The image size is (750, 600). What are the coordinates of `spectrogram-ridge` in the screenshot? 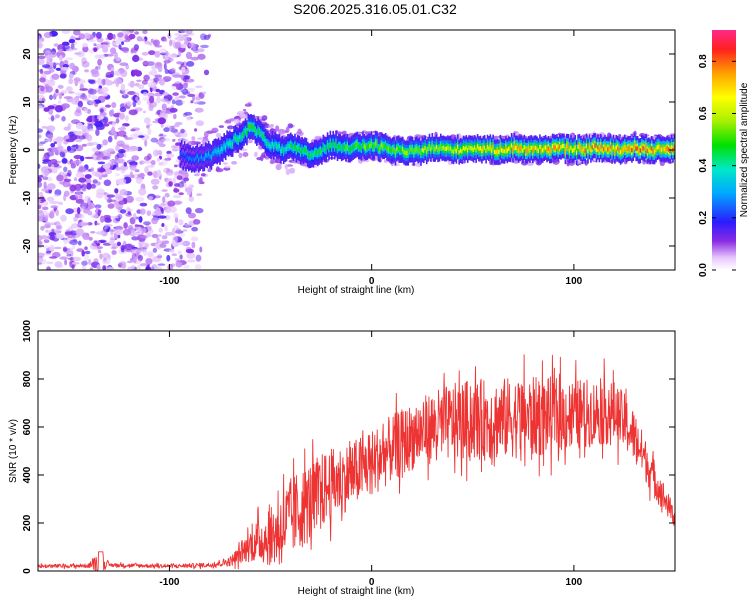 It's located at (427, 143).